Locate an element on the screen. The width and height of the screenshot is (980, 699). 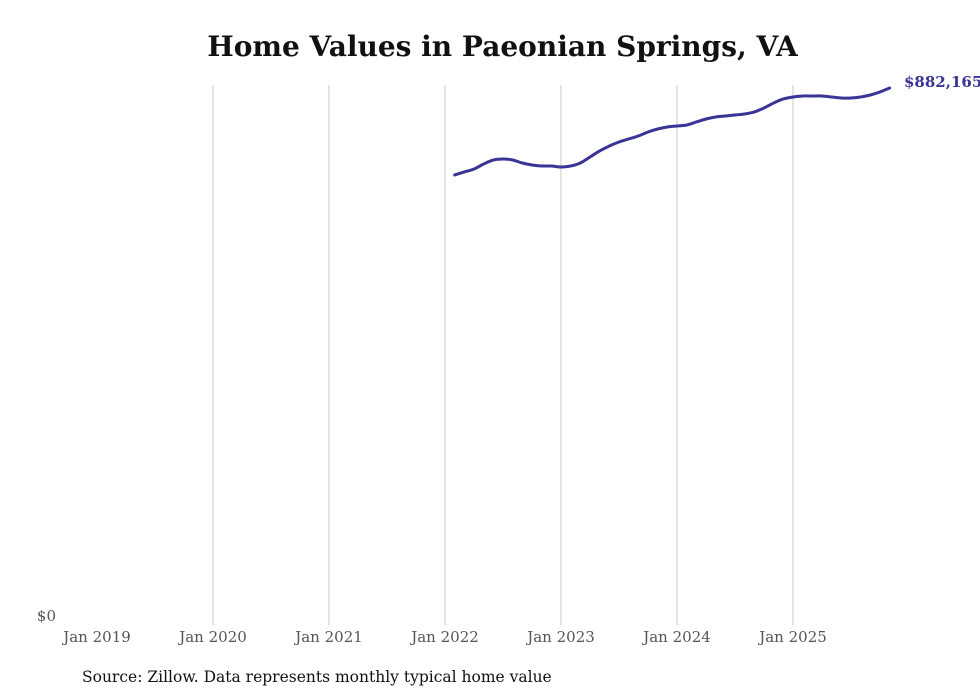
x-tick-label: Jan 2022 is located at coordinates (444, 637).